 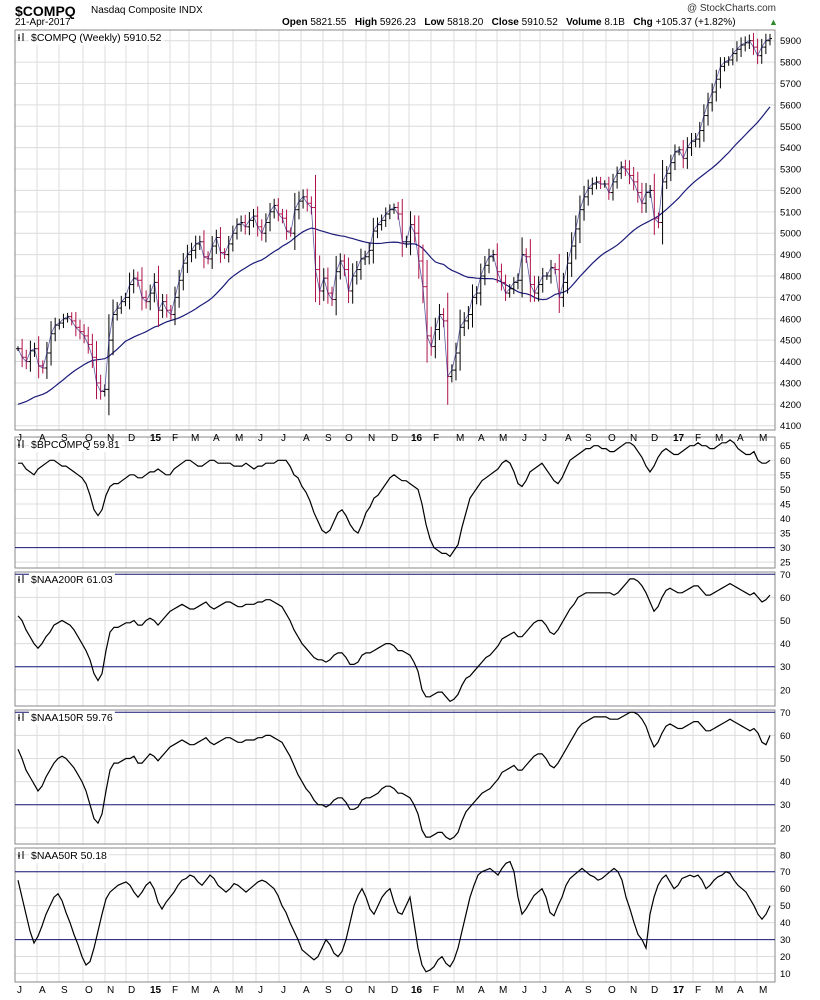 I want to click on y-tick-label: 4500, so click(x=790, y=341).